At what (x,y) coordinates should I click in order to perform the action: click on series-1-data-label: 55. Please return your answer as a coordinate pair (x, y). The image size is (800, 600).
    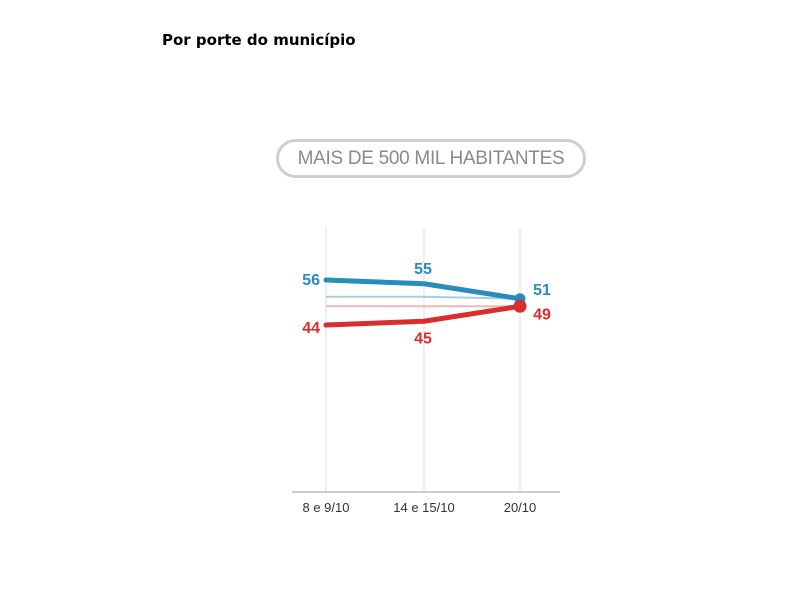
    Looking at the image, I should click on (423, 269).